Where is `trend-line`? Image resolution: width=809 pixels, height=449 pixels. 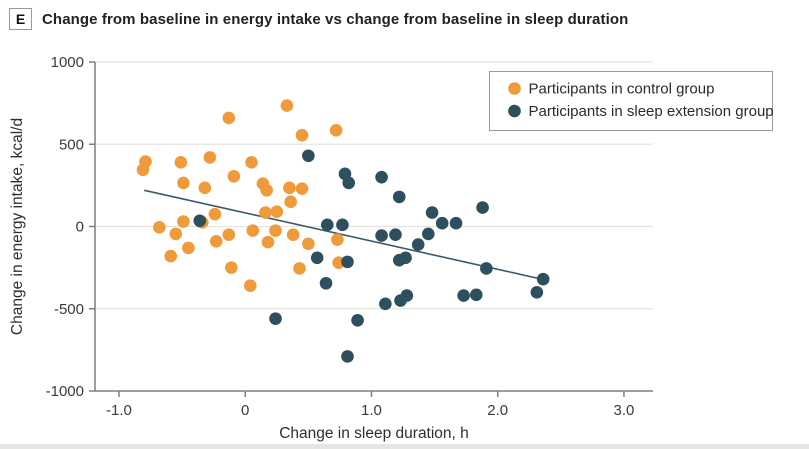
trend-line is located at coordinates (344, 235).